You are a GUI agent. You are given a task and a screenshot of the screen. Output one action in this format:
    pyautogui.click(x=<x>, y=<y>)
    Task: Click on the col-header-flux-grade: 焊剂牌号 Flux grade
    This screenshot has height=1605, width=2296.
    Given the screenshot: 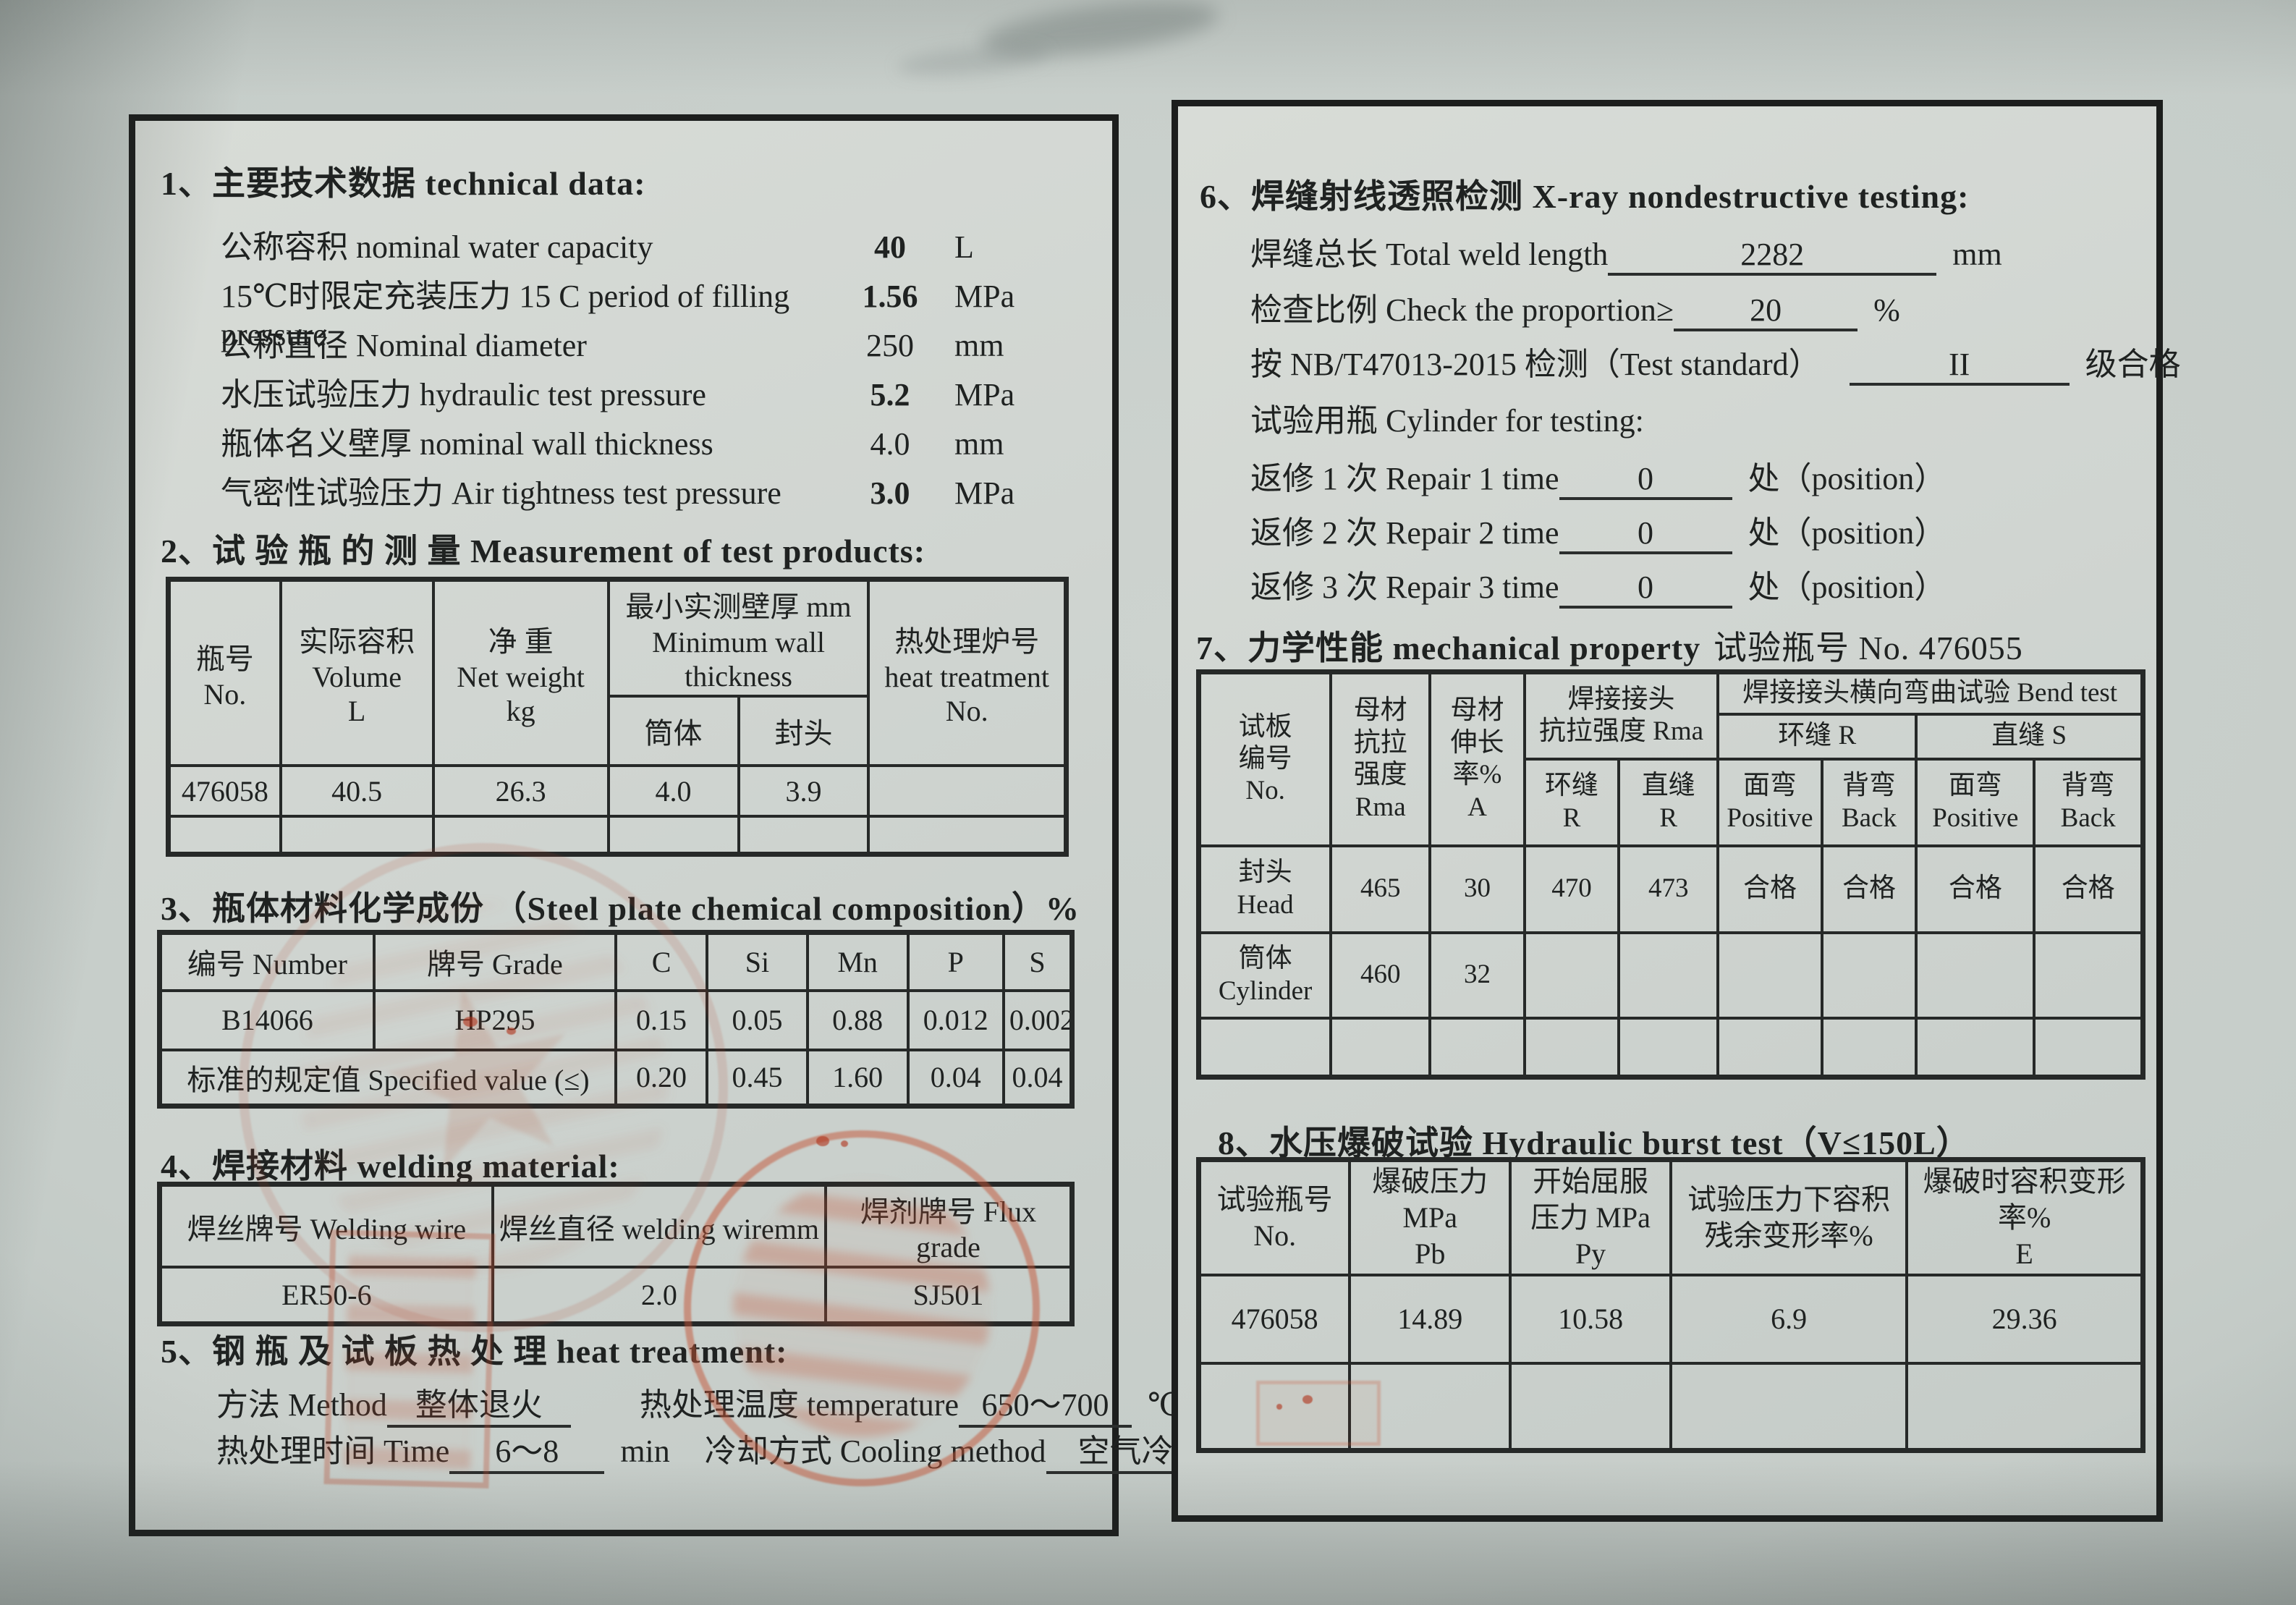 What is the action you would take?
    pyautogui.click(x=949, y=1225)
    